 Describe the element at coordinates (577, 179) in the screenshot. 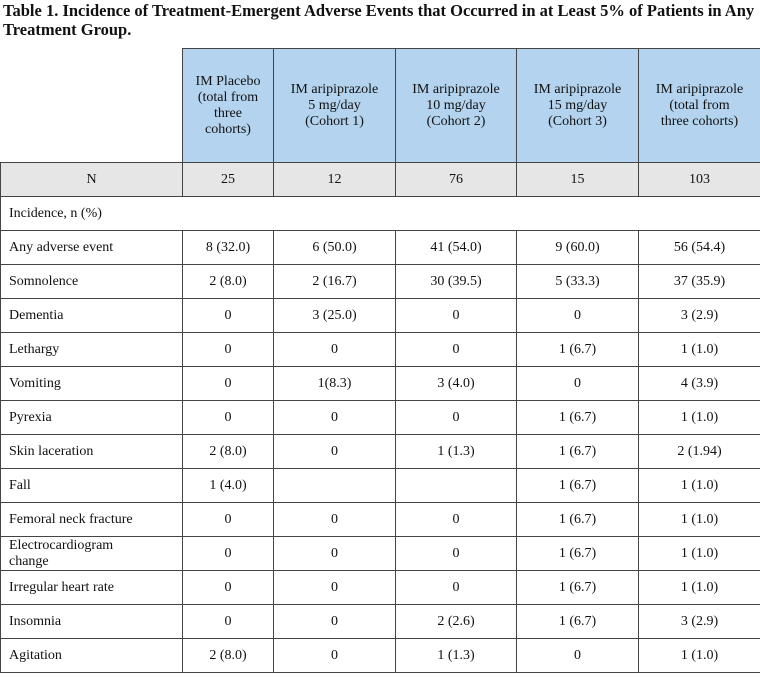

I see `cell: 15` at that location.